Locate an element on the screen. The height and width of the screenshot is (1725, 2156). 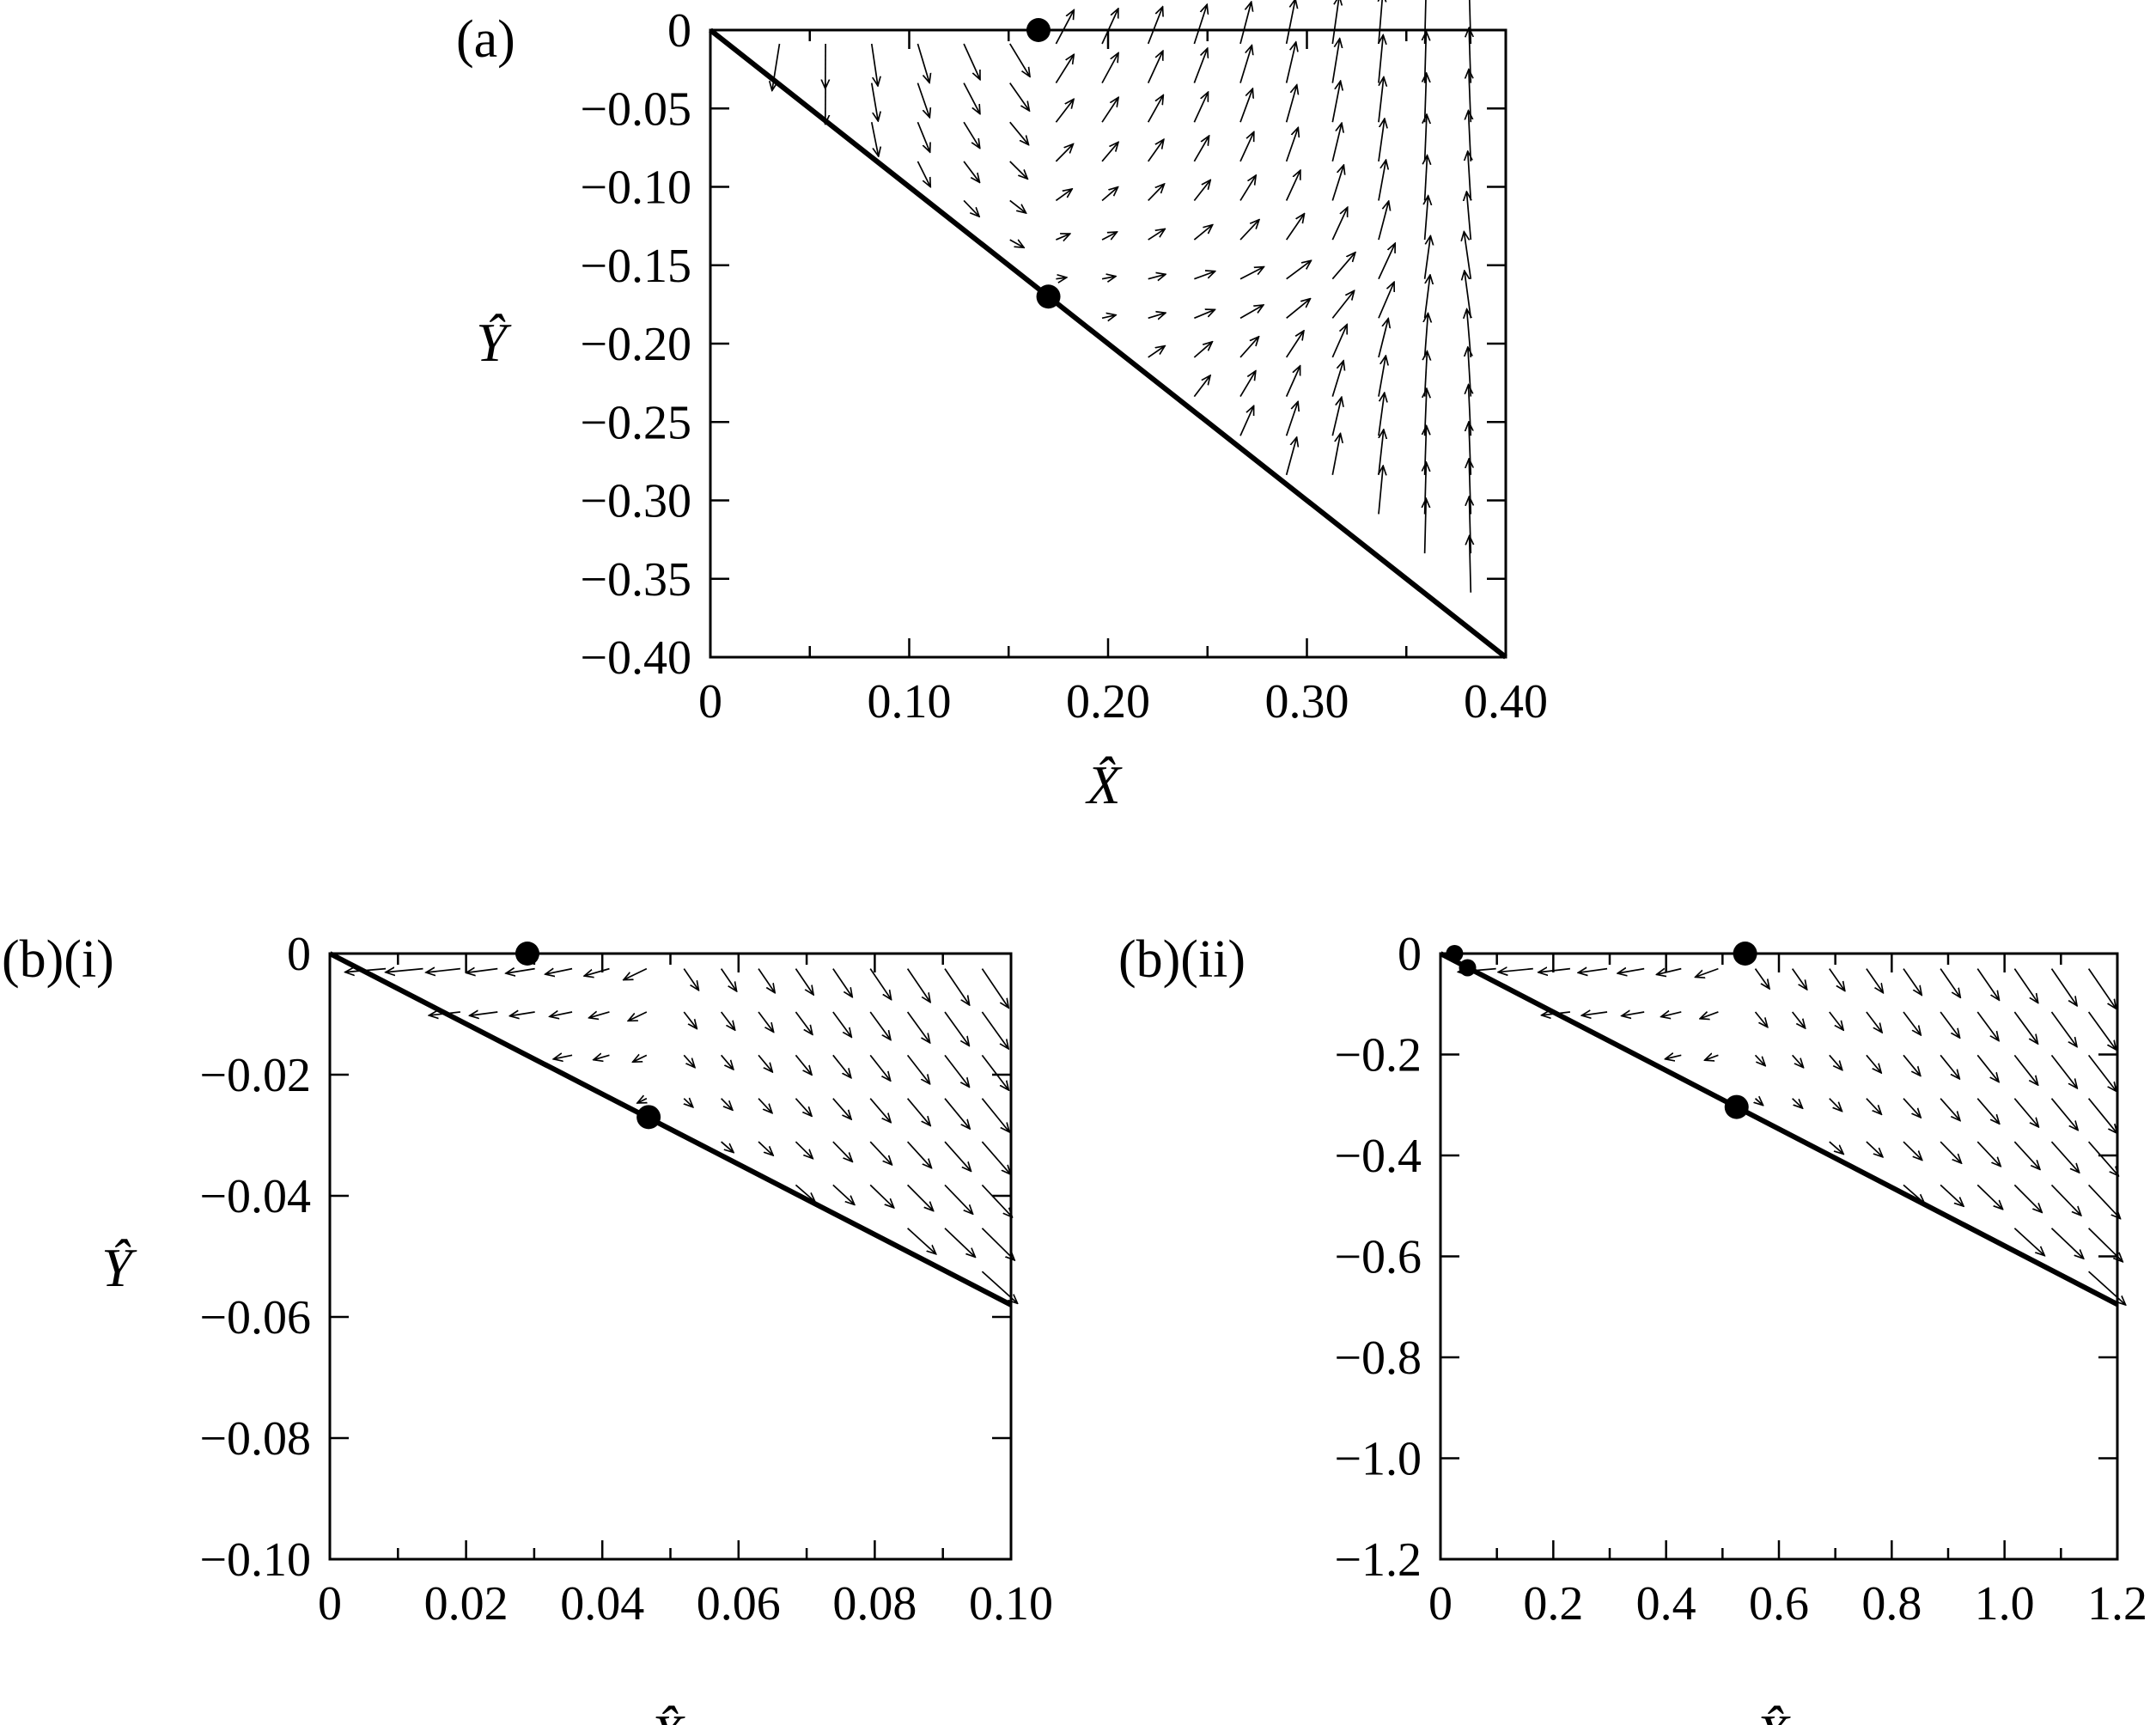
x-tick-label: 0 is located at coordinates (1440, 1604).